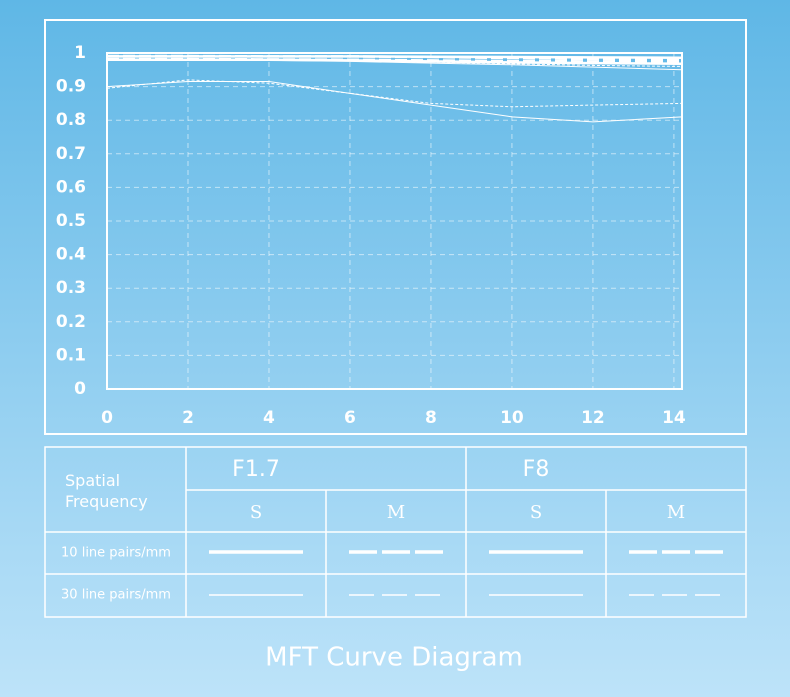  Describe the element at coordinates (71, 87) in the screenshot. I see `y-tick-label: 0.9` at that location.